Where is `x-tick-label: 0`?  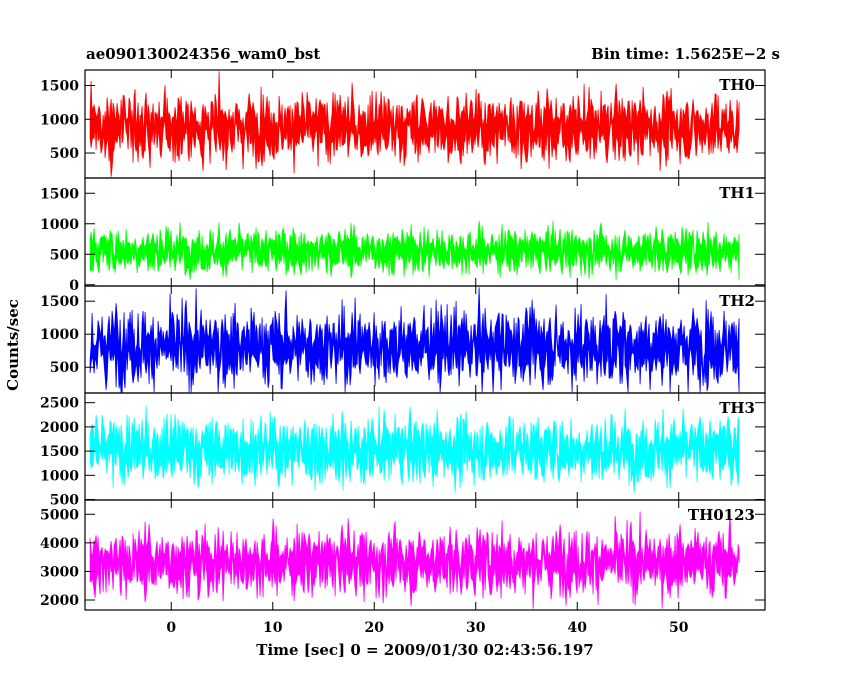 x-tick-label: 0 is located at coordinates (171, 628).